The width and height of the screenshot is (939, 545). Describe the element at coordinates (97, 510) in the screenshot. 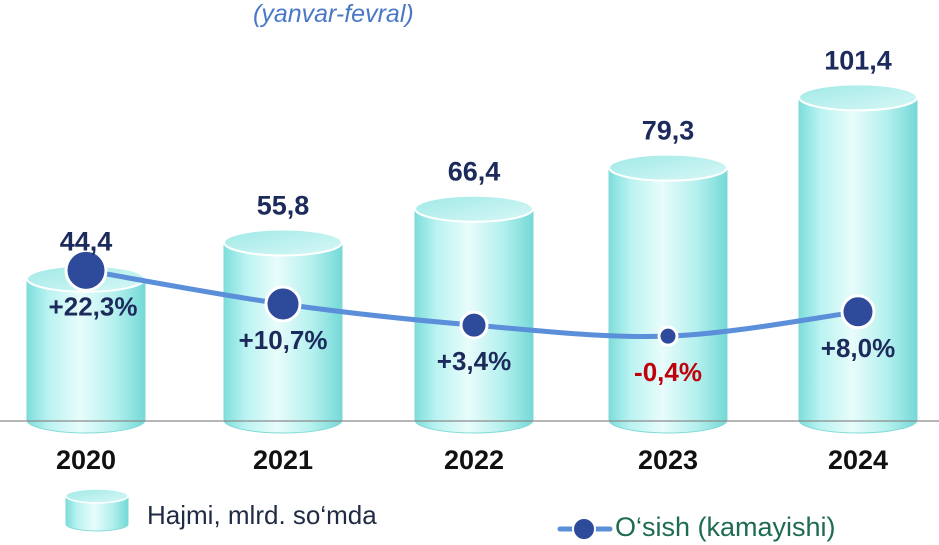

I see `legend-bar-swatch` at that location.